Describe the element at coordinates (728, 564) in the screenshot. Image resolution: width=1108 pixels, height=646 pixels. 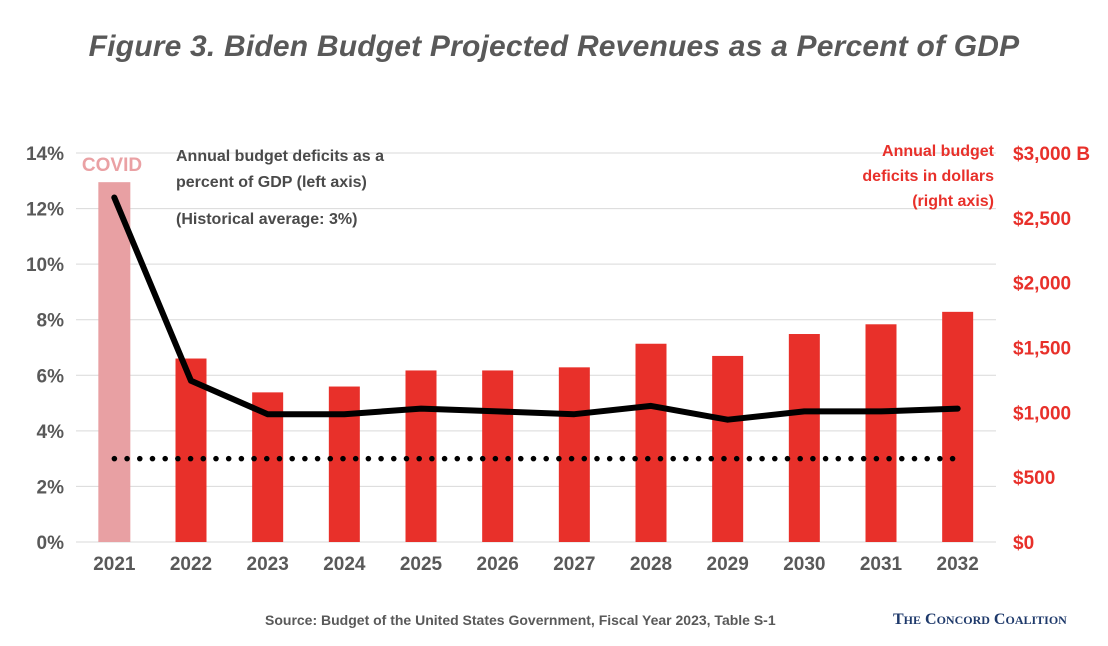
I see `x-tick-label: 2029` at that location.